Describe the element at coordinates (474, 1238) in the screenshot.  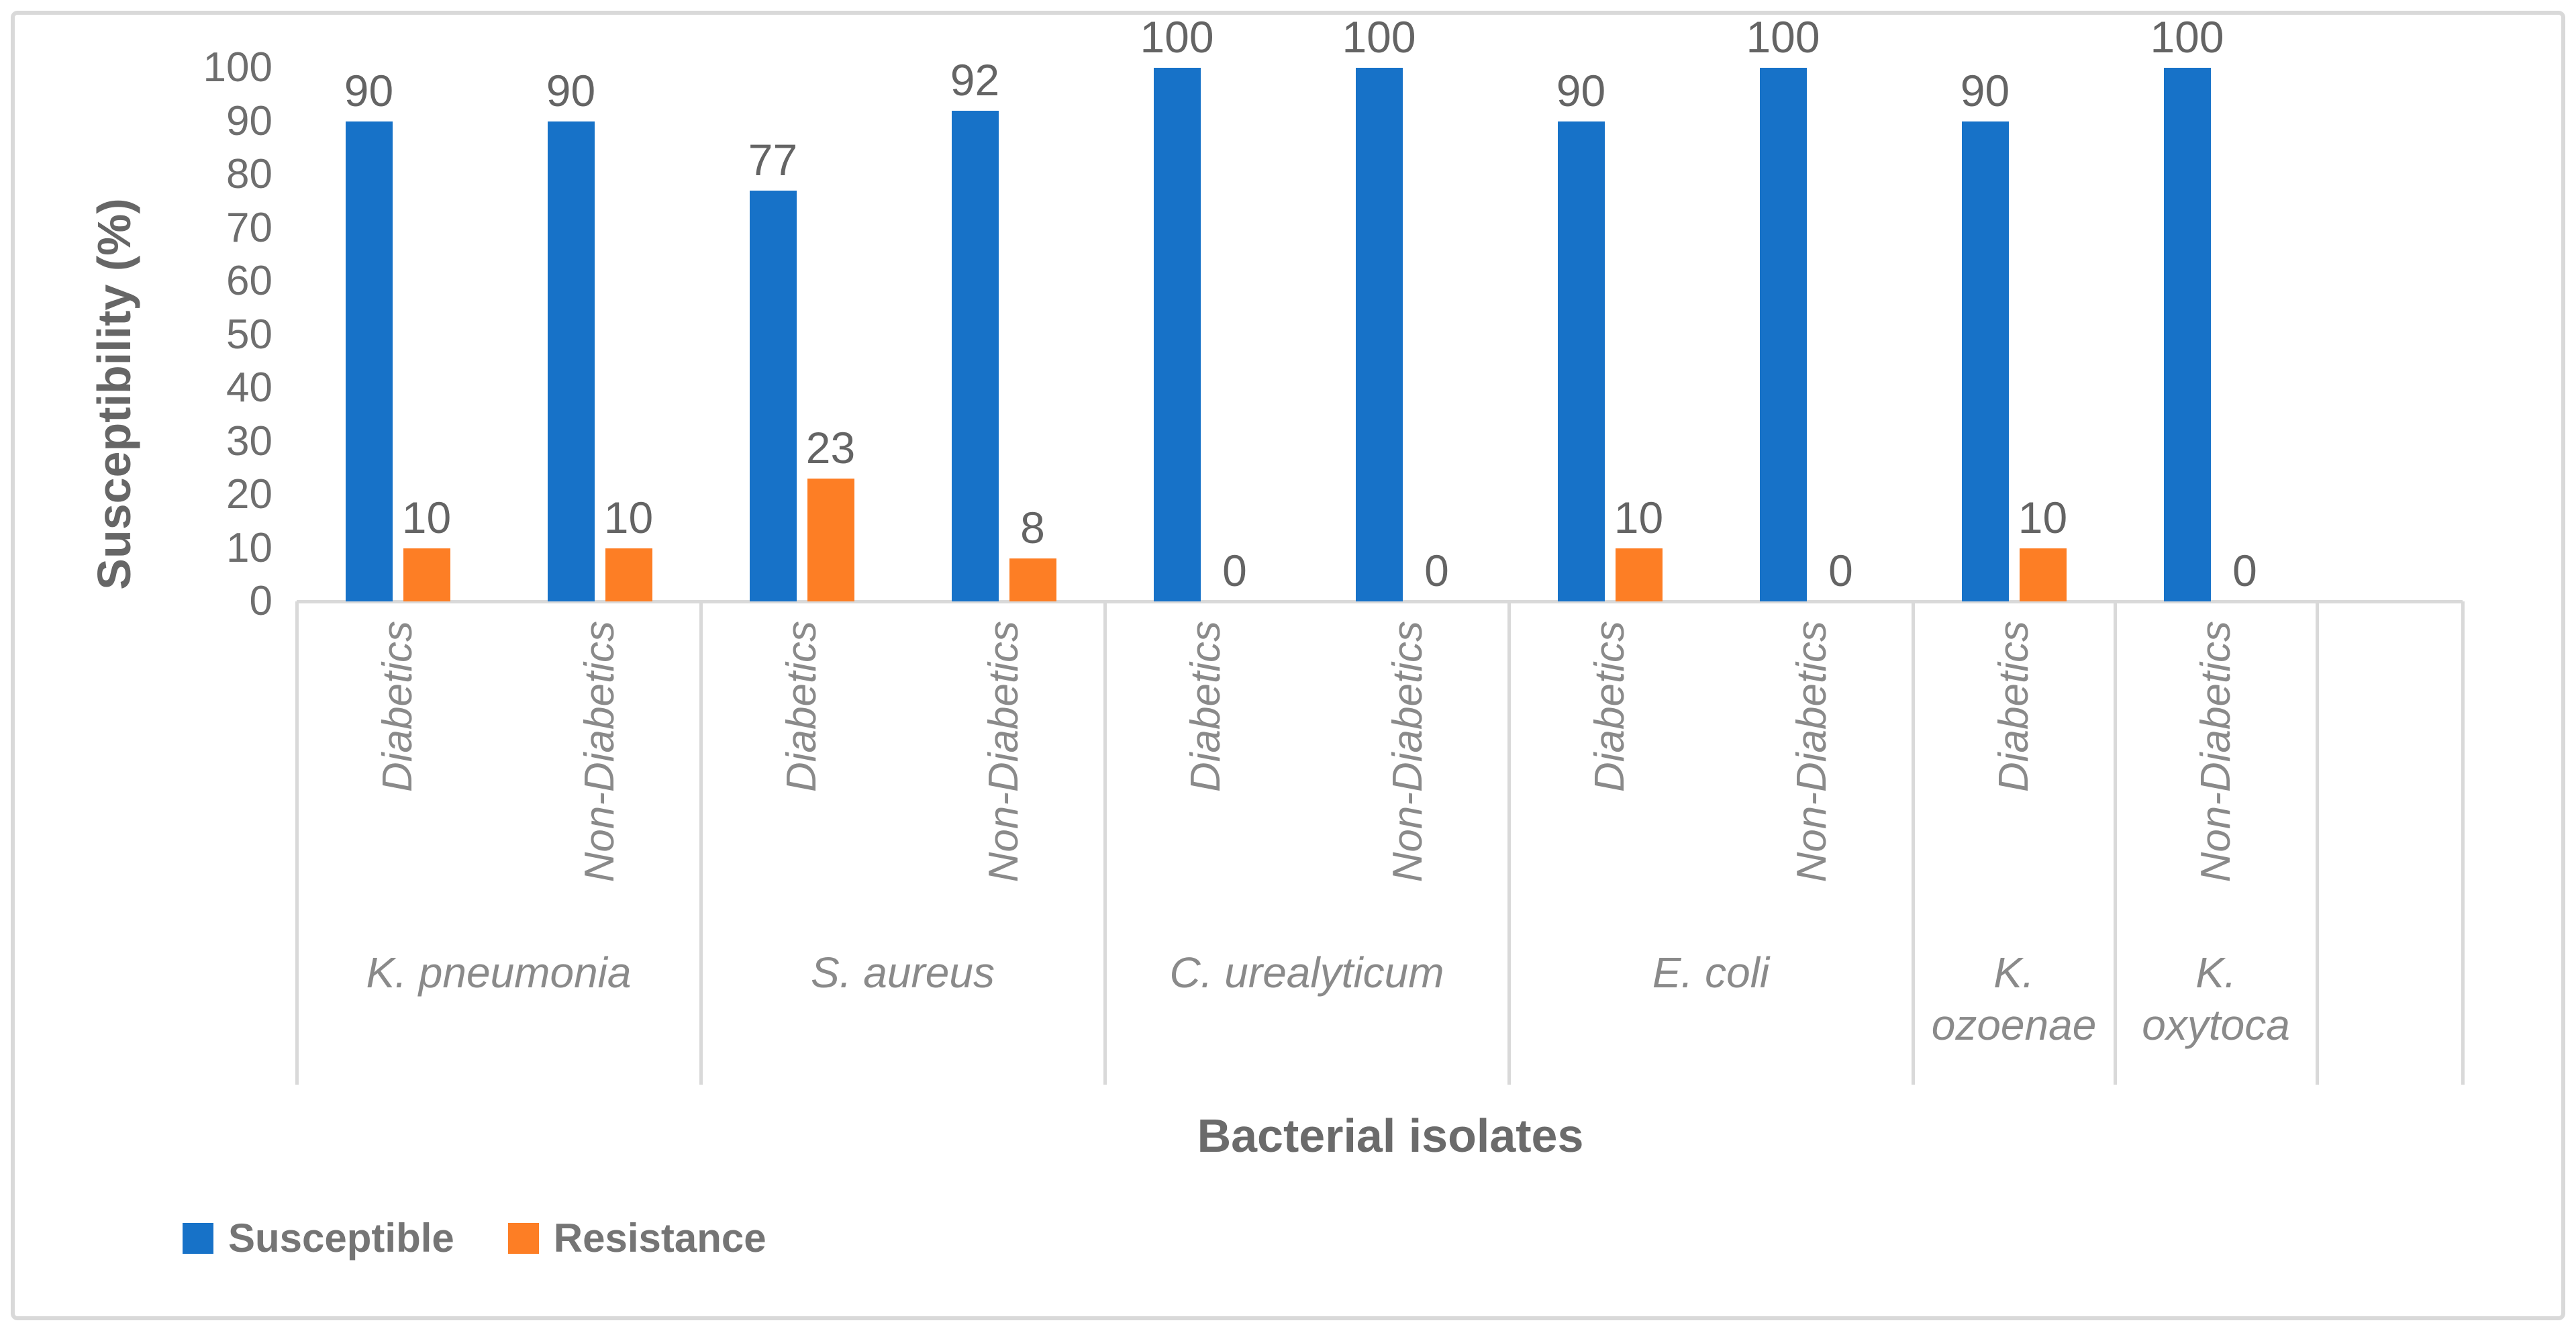
I see `legend: Susceptible Resistance` at that location.